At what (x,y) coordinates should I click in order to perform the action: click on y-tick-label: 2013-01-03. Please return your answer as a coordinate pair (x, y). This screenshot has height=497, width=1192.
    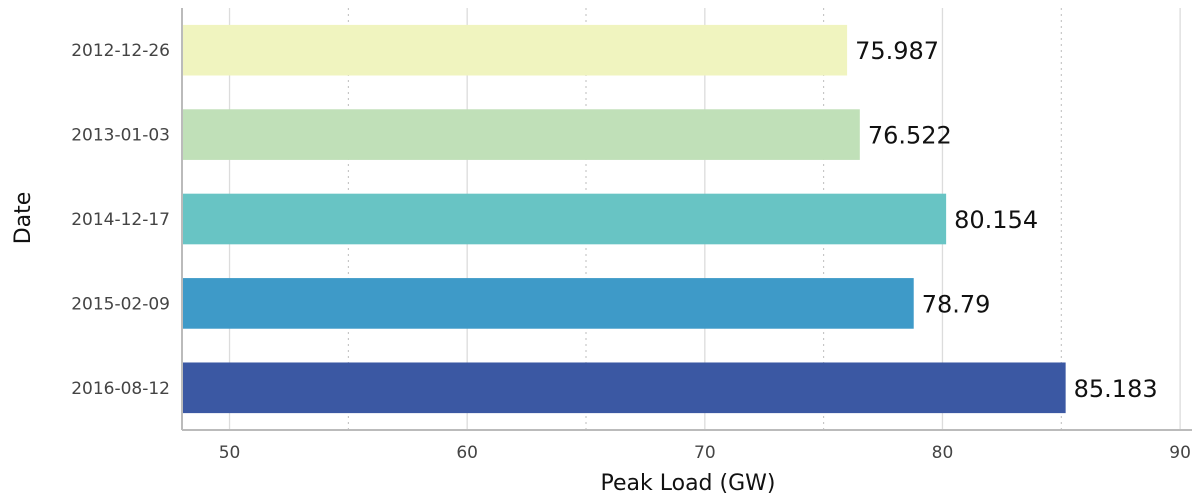
    Looking at the image, I should click on (120, 136).